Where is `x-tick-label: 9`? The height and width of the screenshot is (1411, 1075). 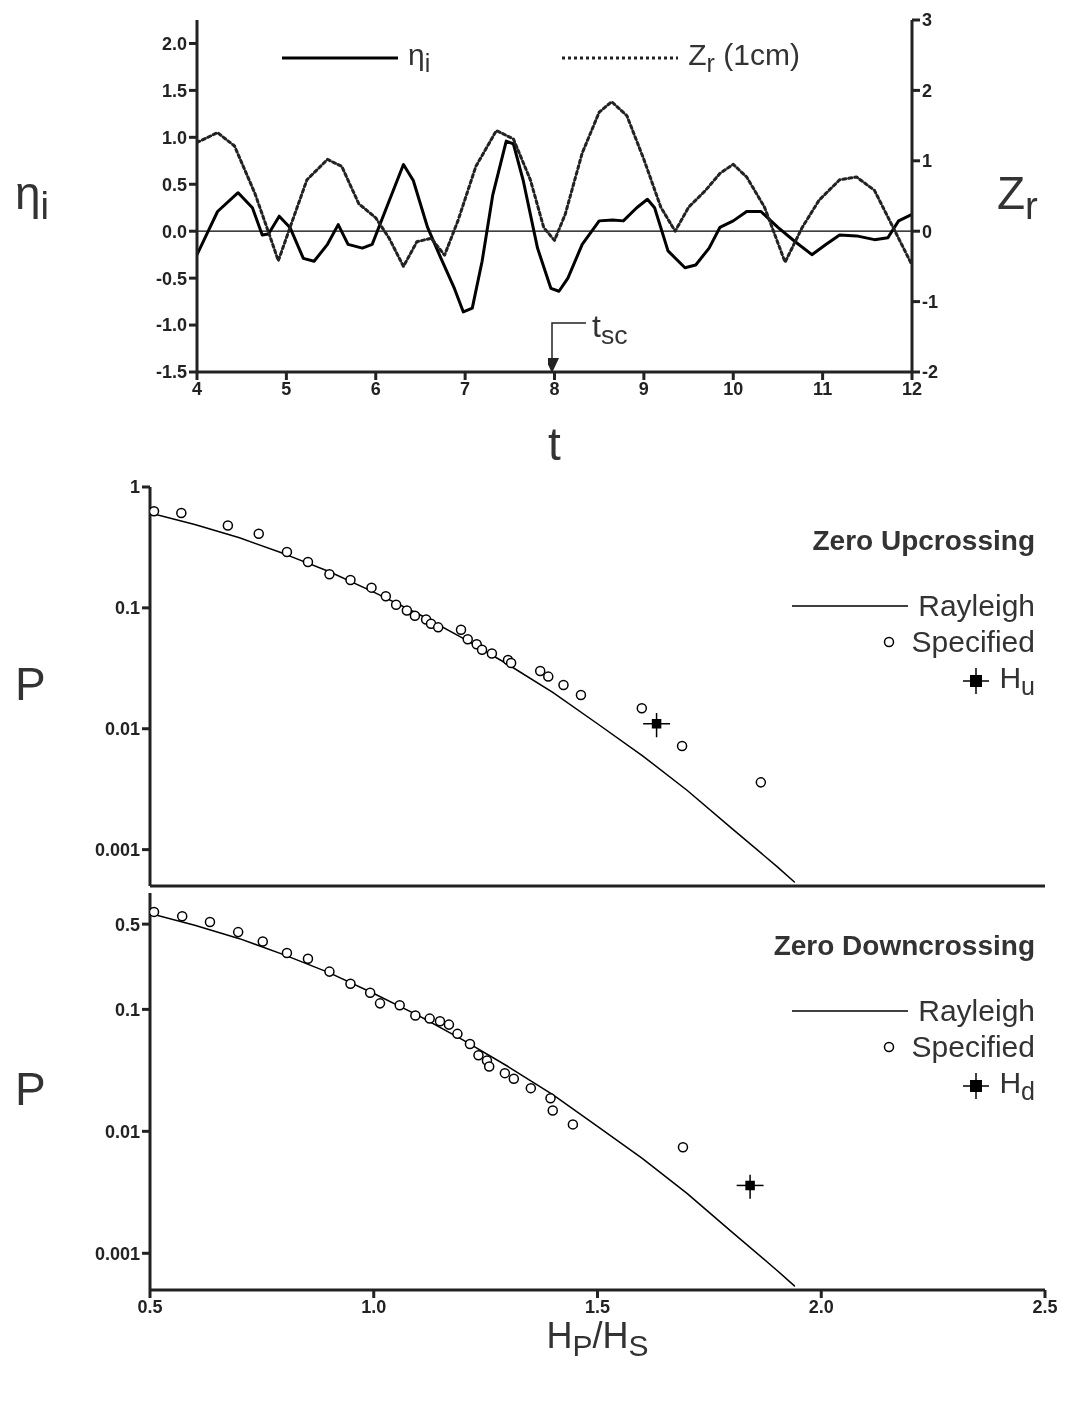 x-tick-label: 9 is located at coordinates (643, 388).